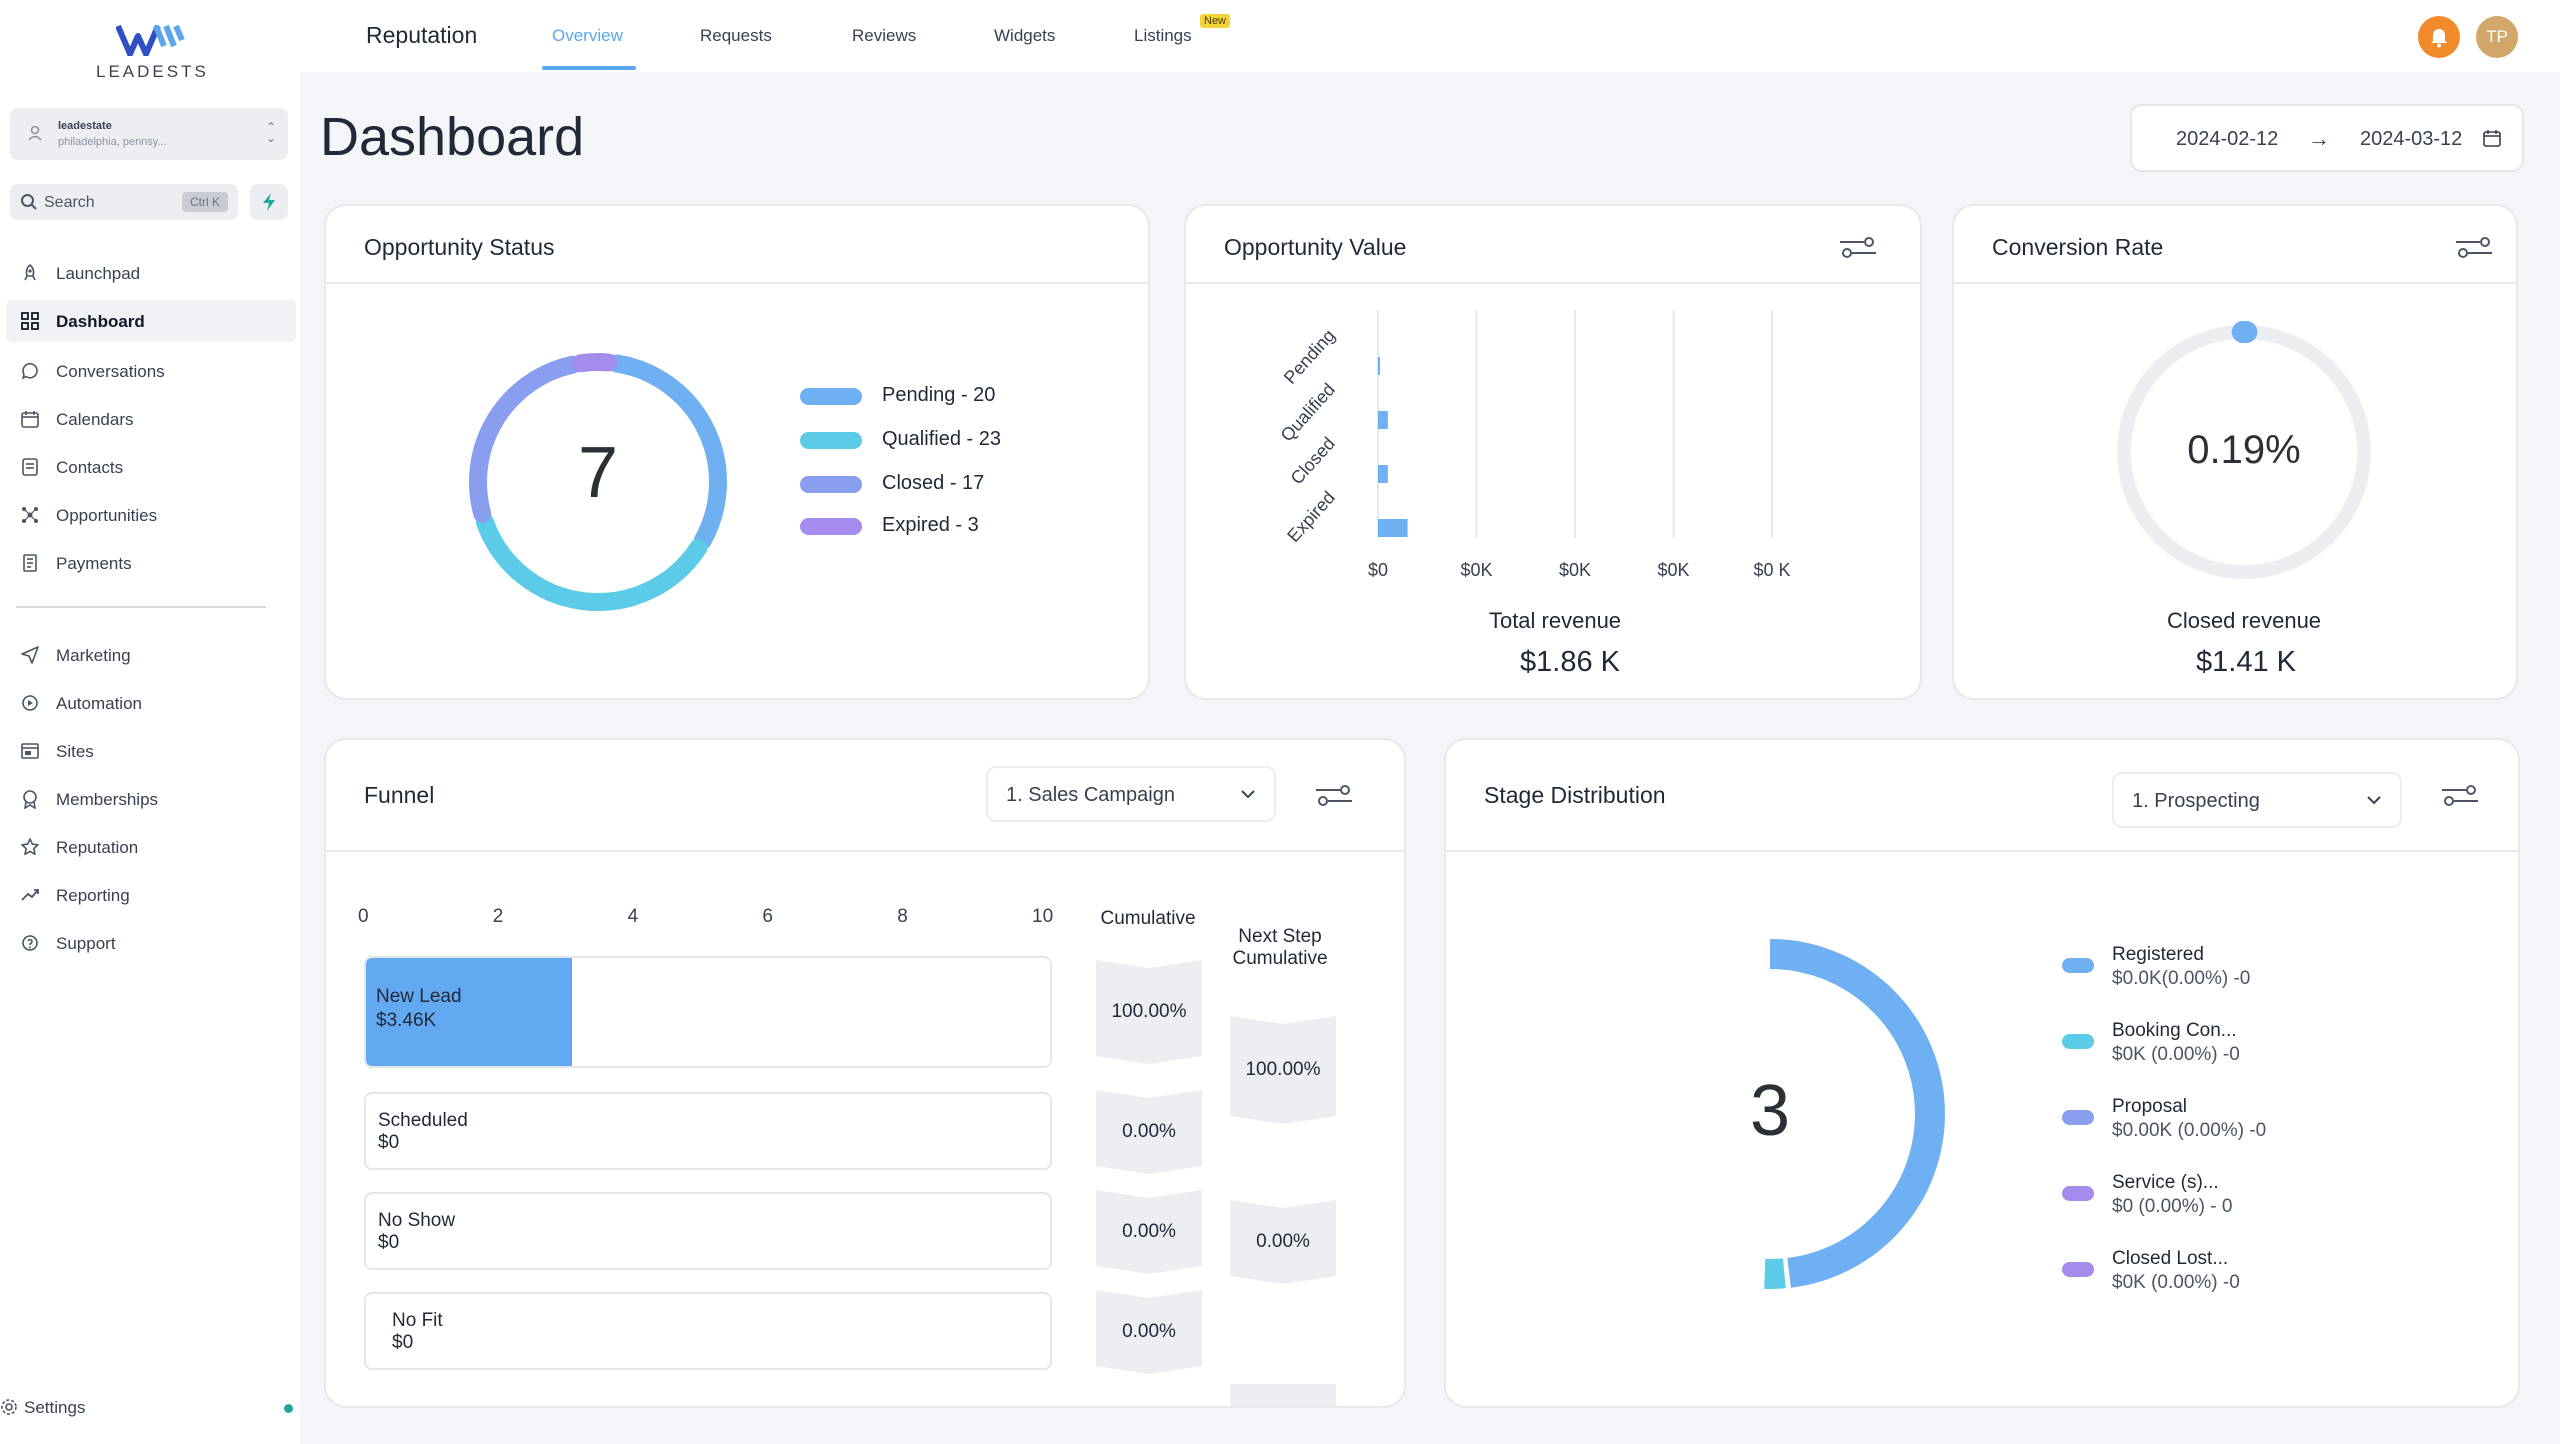 The width and height of the screenshot is (2560, 1444). I want to click on sidebar-item-label: Support, so click(86, 943).